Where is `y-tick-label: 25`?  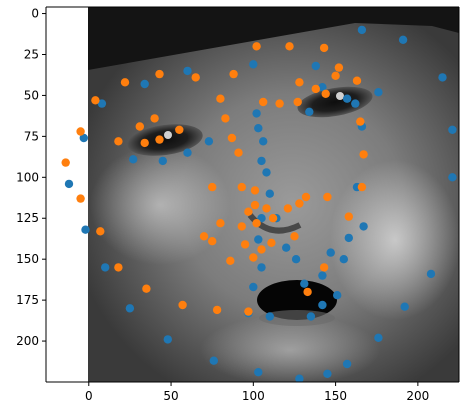
y-tick-label: 25 is located at coordinates (31, 54).